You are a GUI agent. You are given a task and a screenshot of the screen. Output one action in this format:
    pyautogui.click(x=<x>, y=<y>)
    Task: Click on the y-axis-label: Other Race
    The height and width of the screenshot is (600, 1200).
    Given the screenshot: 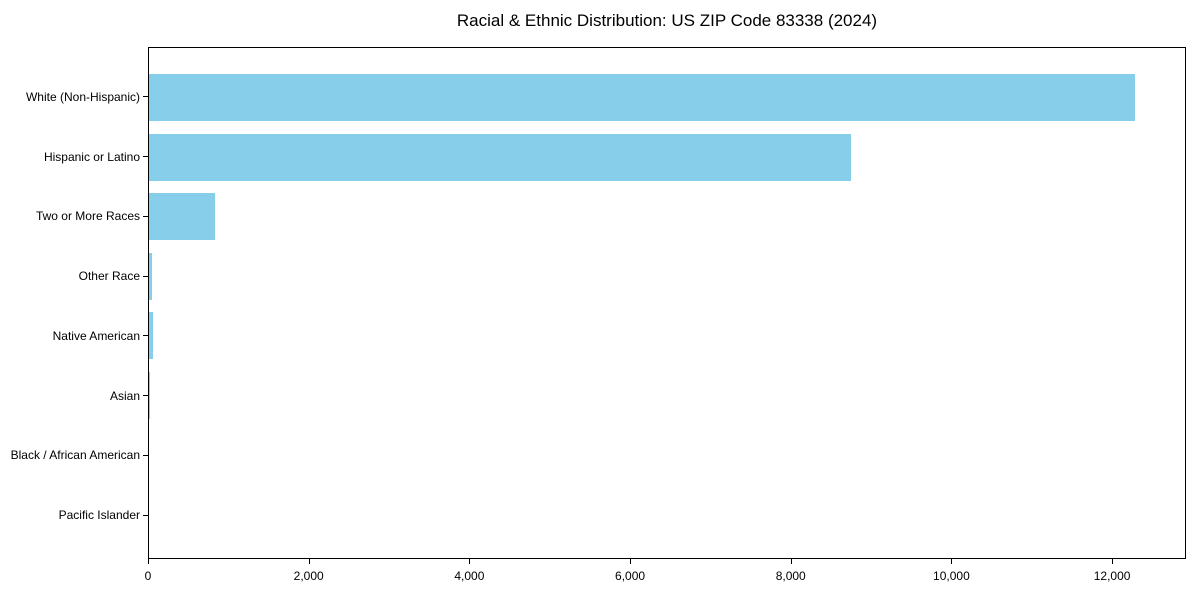 What is the action you would take?
    pyautogui.click(x=109, y=276)
    